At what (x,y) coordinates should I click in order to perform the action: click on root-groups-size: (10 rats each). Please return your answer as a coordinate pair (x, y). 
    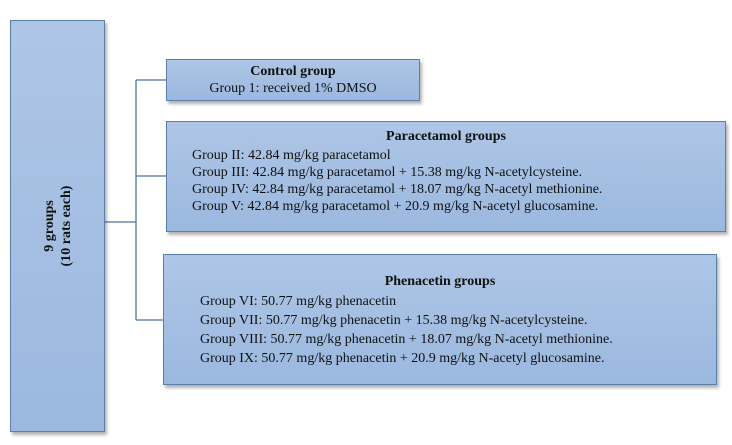
    Looking at the image, I should click on (66, 226).